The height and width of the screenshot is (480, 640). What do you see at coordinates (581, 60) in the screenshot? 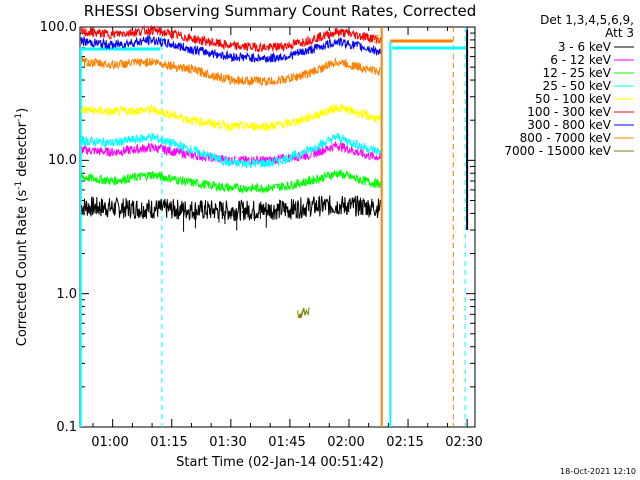
I see `legend-label: 6 - 12 keV` at bounding box center [581, 60].